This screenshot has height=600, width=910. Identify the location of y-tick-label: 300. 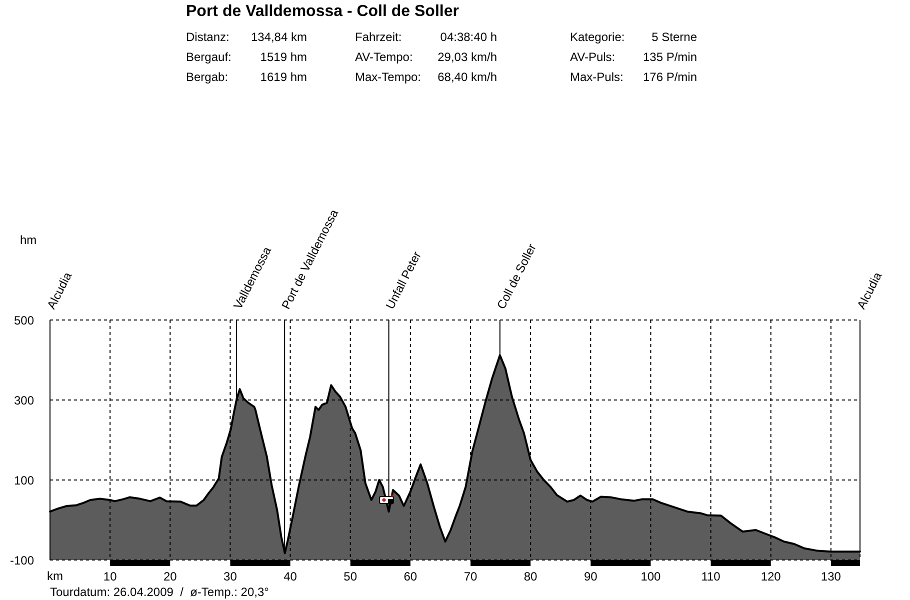
(24, 400).